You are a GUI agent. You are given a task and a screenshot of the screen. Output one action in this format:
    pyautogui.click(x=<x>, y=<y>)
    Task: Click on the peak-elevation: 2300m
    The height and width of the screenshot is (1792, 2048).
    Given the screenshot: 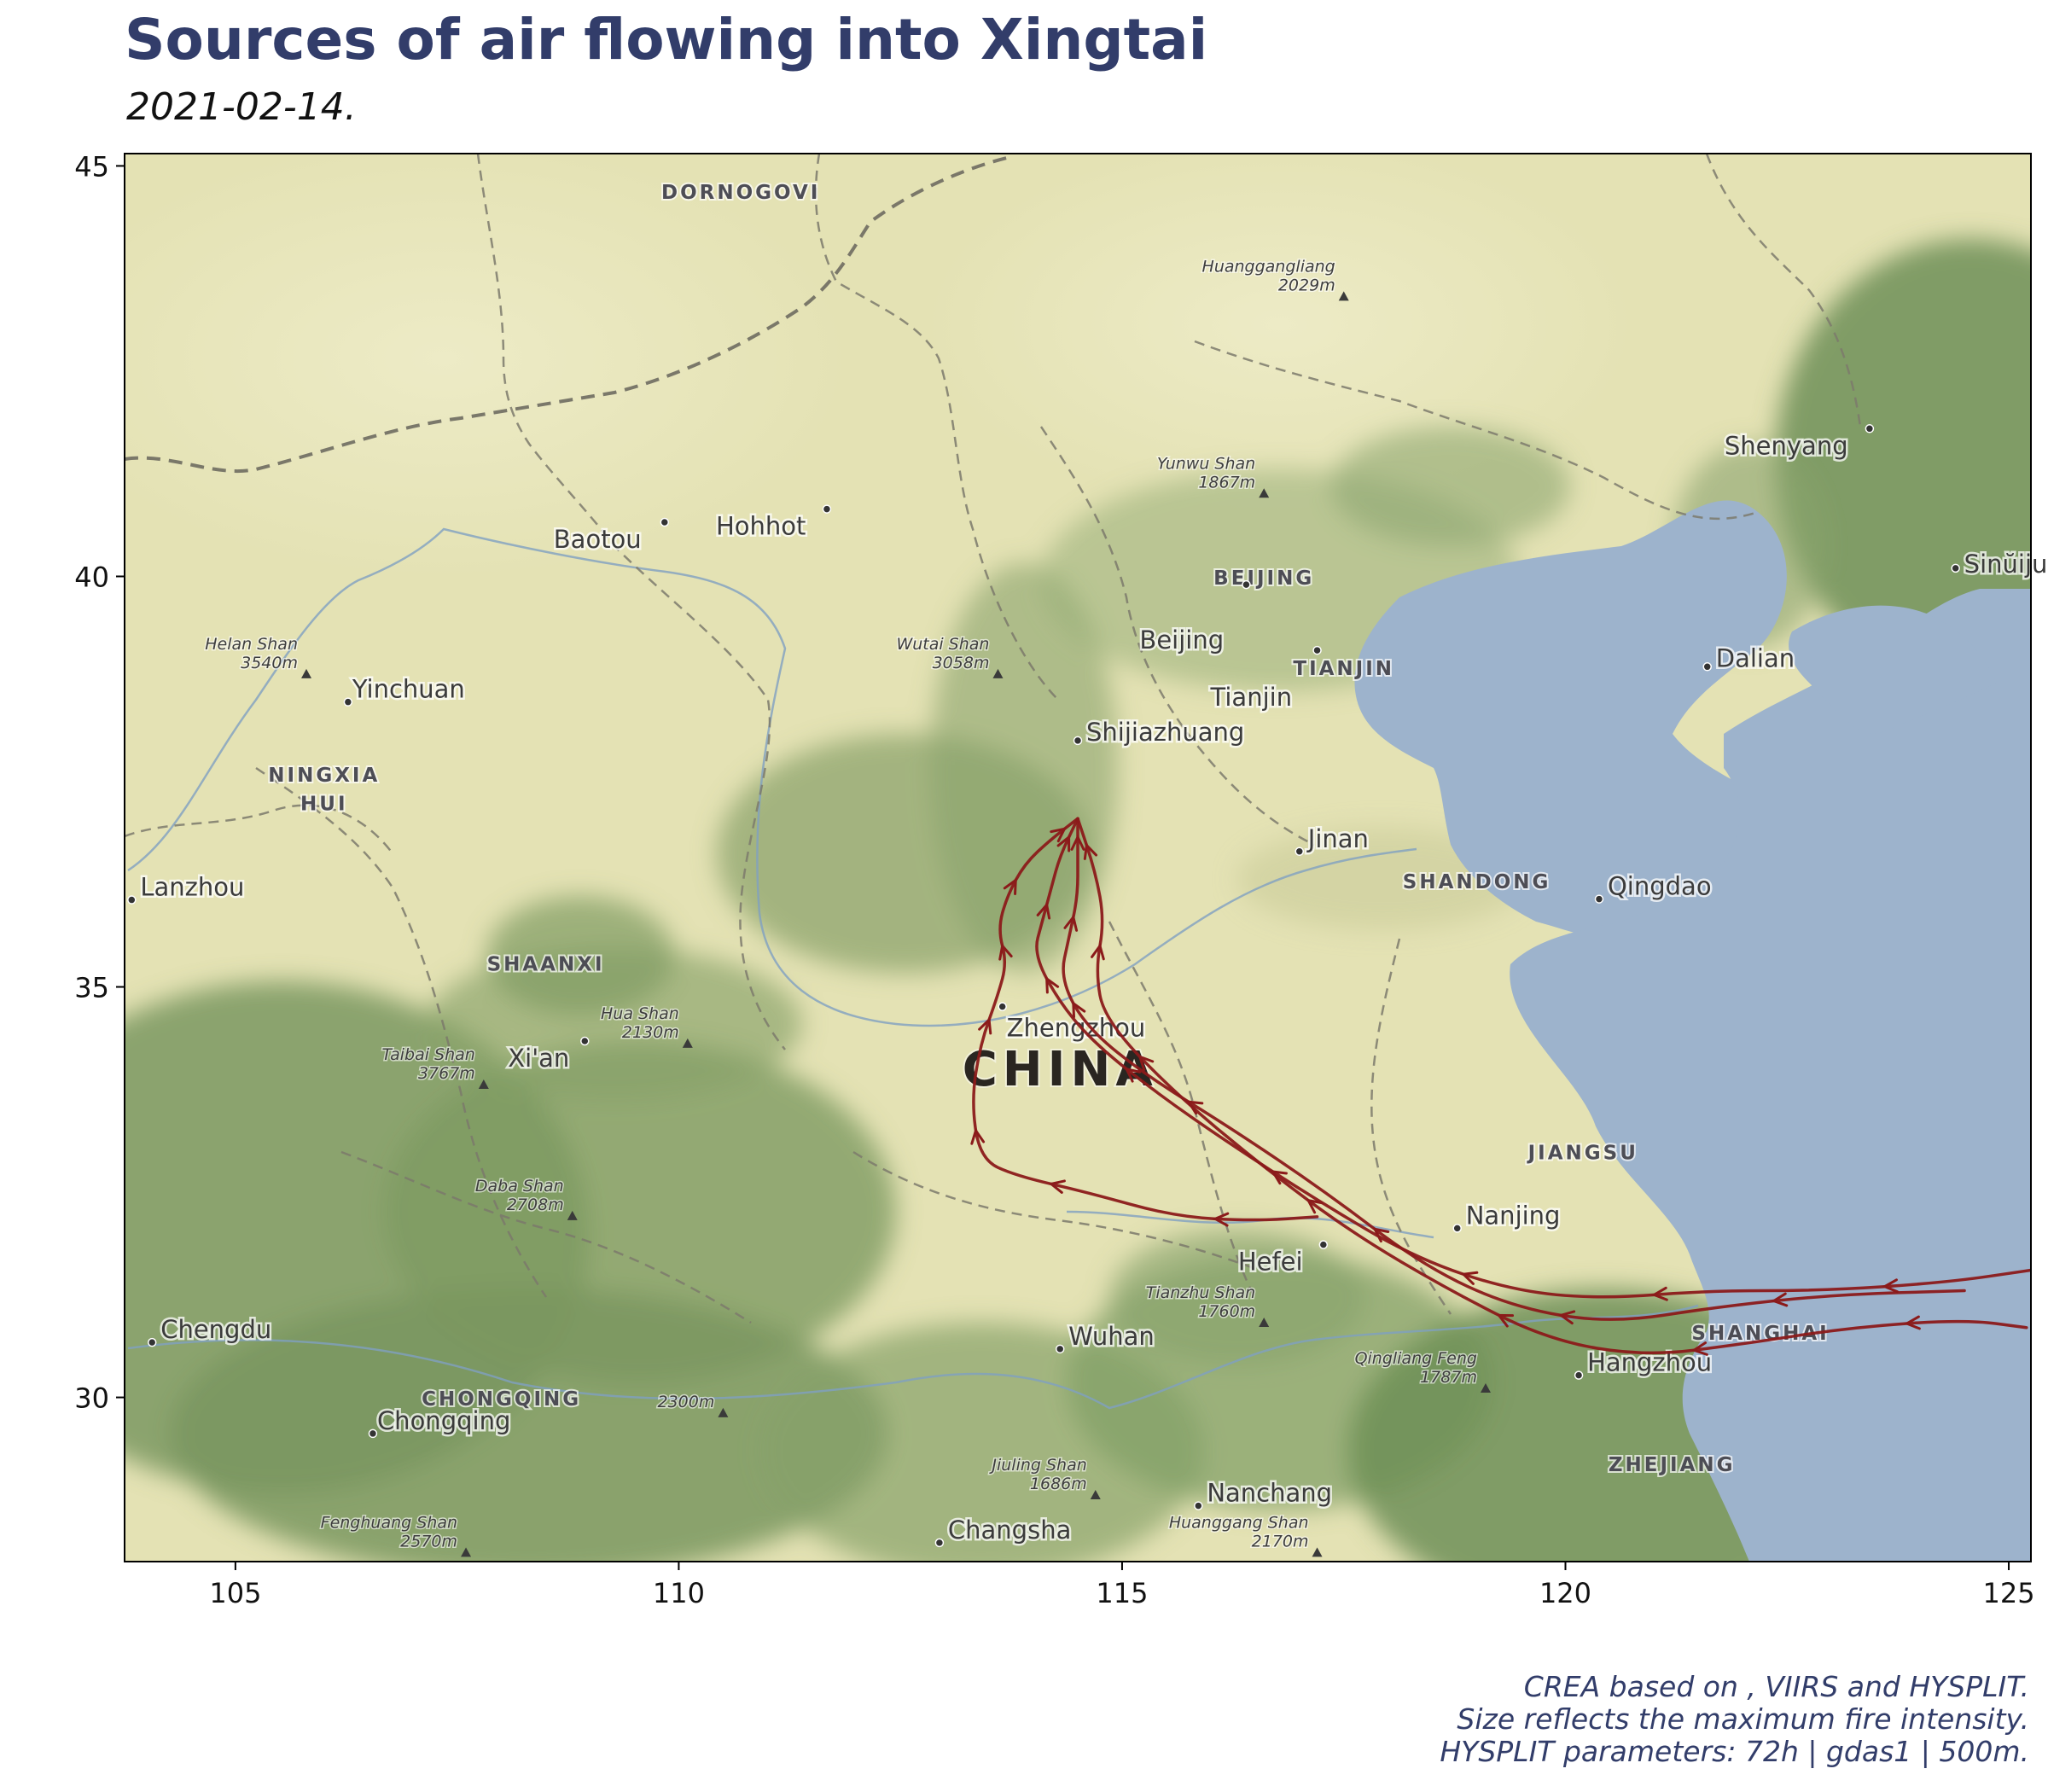 What is the action you would take?
    pyautogui.click(x=685, y=1402)
    